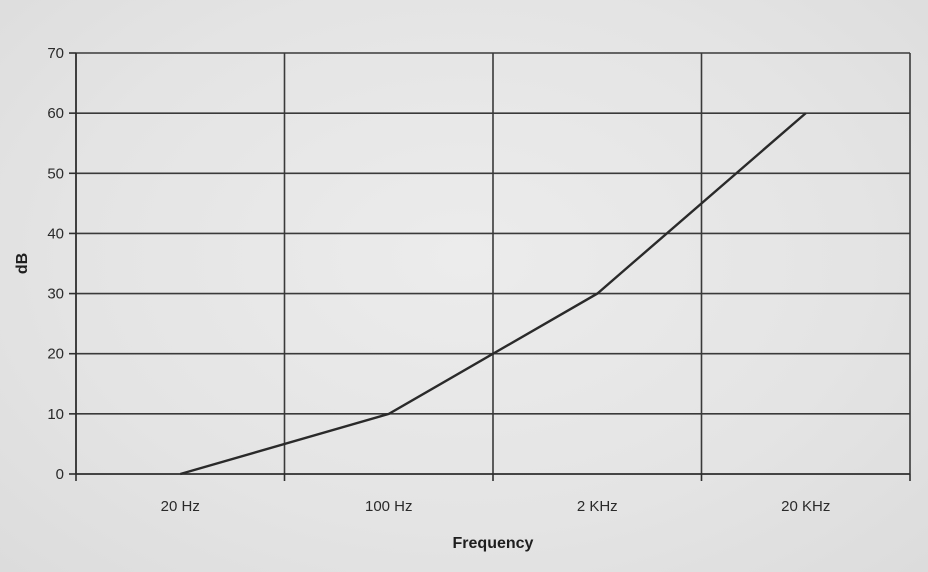 The image size is (928, 572). What do you see at coordinates (60, 474) in the screenshot?
I see `y-tick-label: 0` at bounding box center [60, 474].